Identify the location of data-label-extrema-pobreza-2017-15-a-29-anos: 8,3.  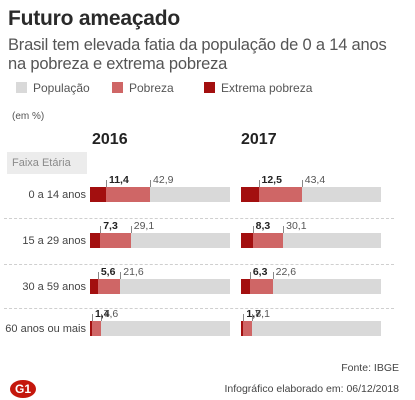
(263, 226).